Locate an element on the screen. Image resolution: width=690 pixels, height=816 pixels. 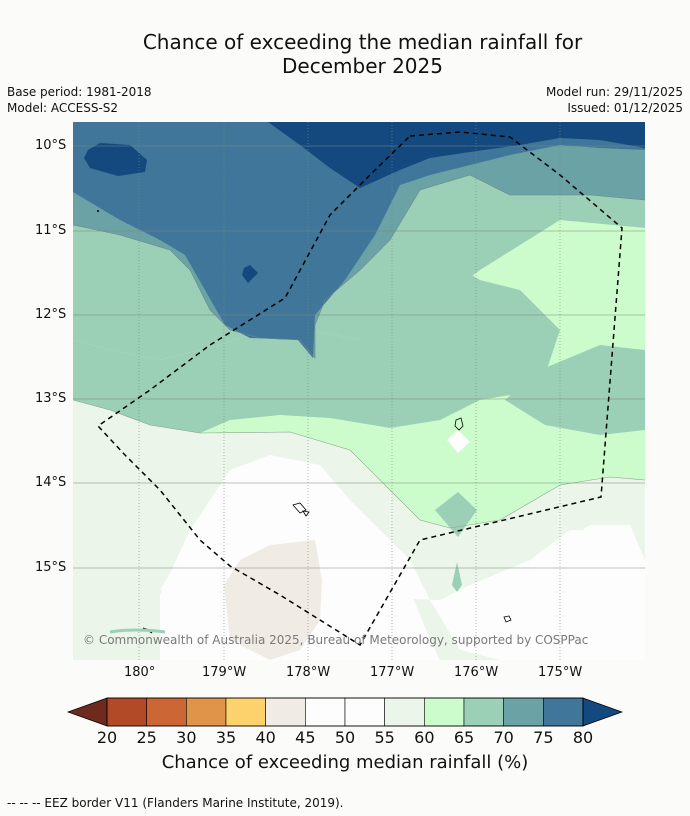
lat-label-13s: 13°S is located at coordinates (51, 398).